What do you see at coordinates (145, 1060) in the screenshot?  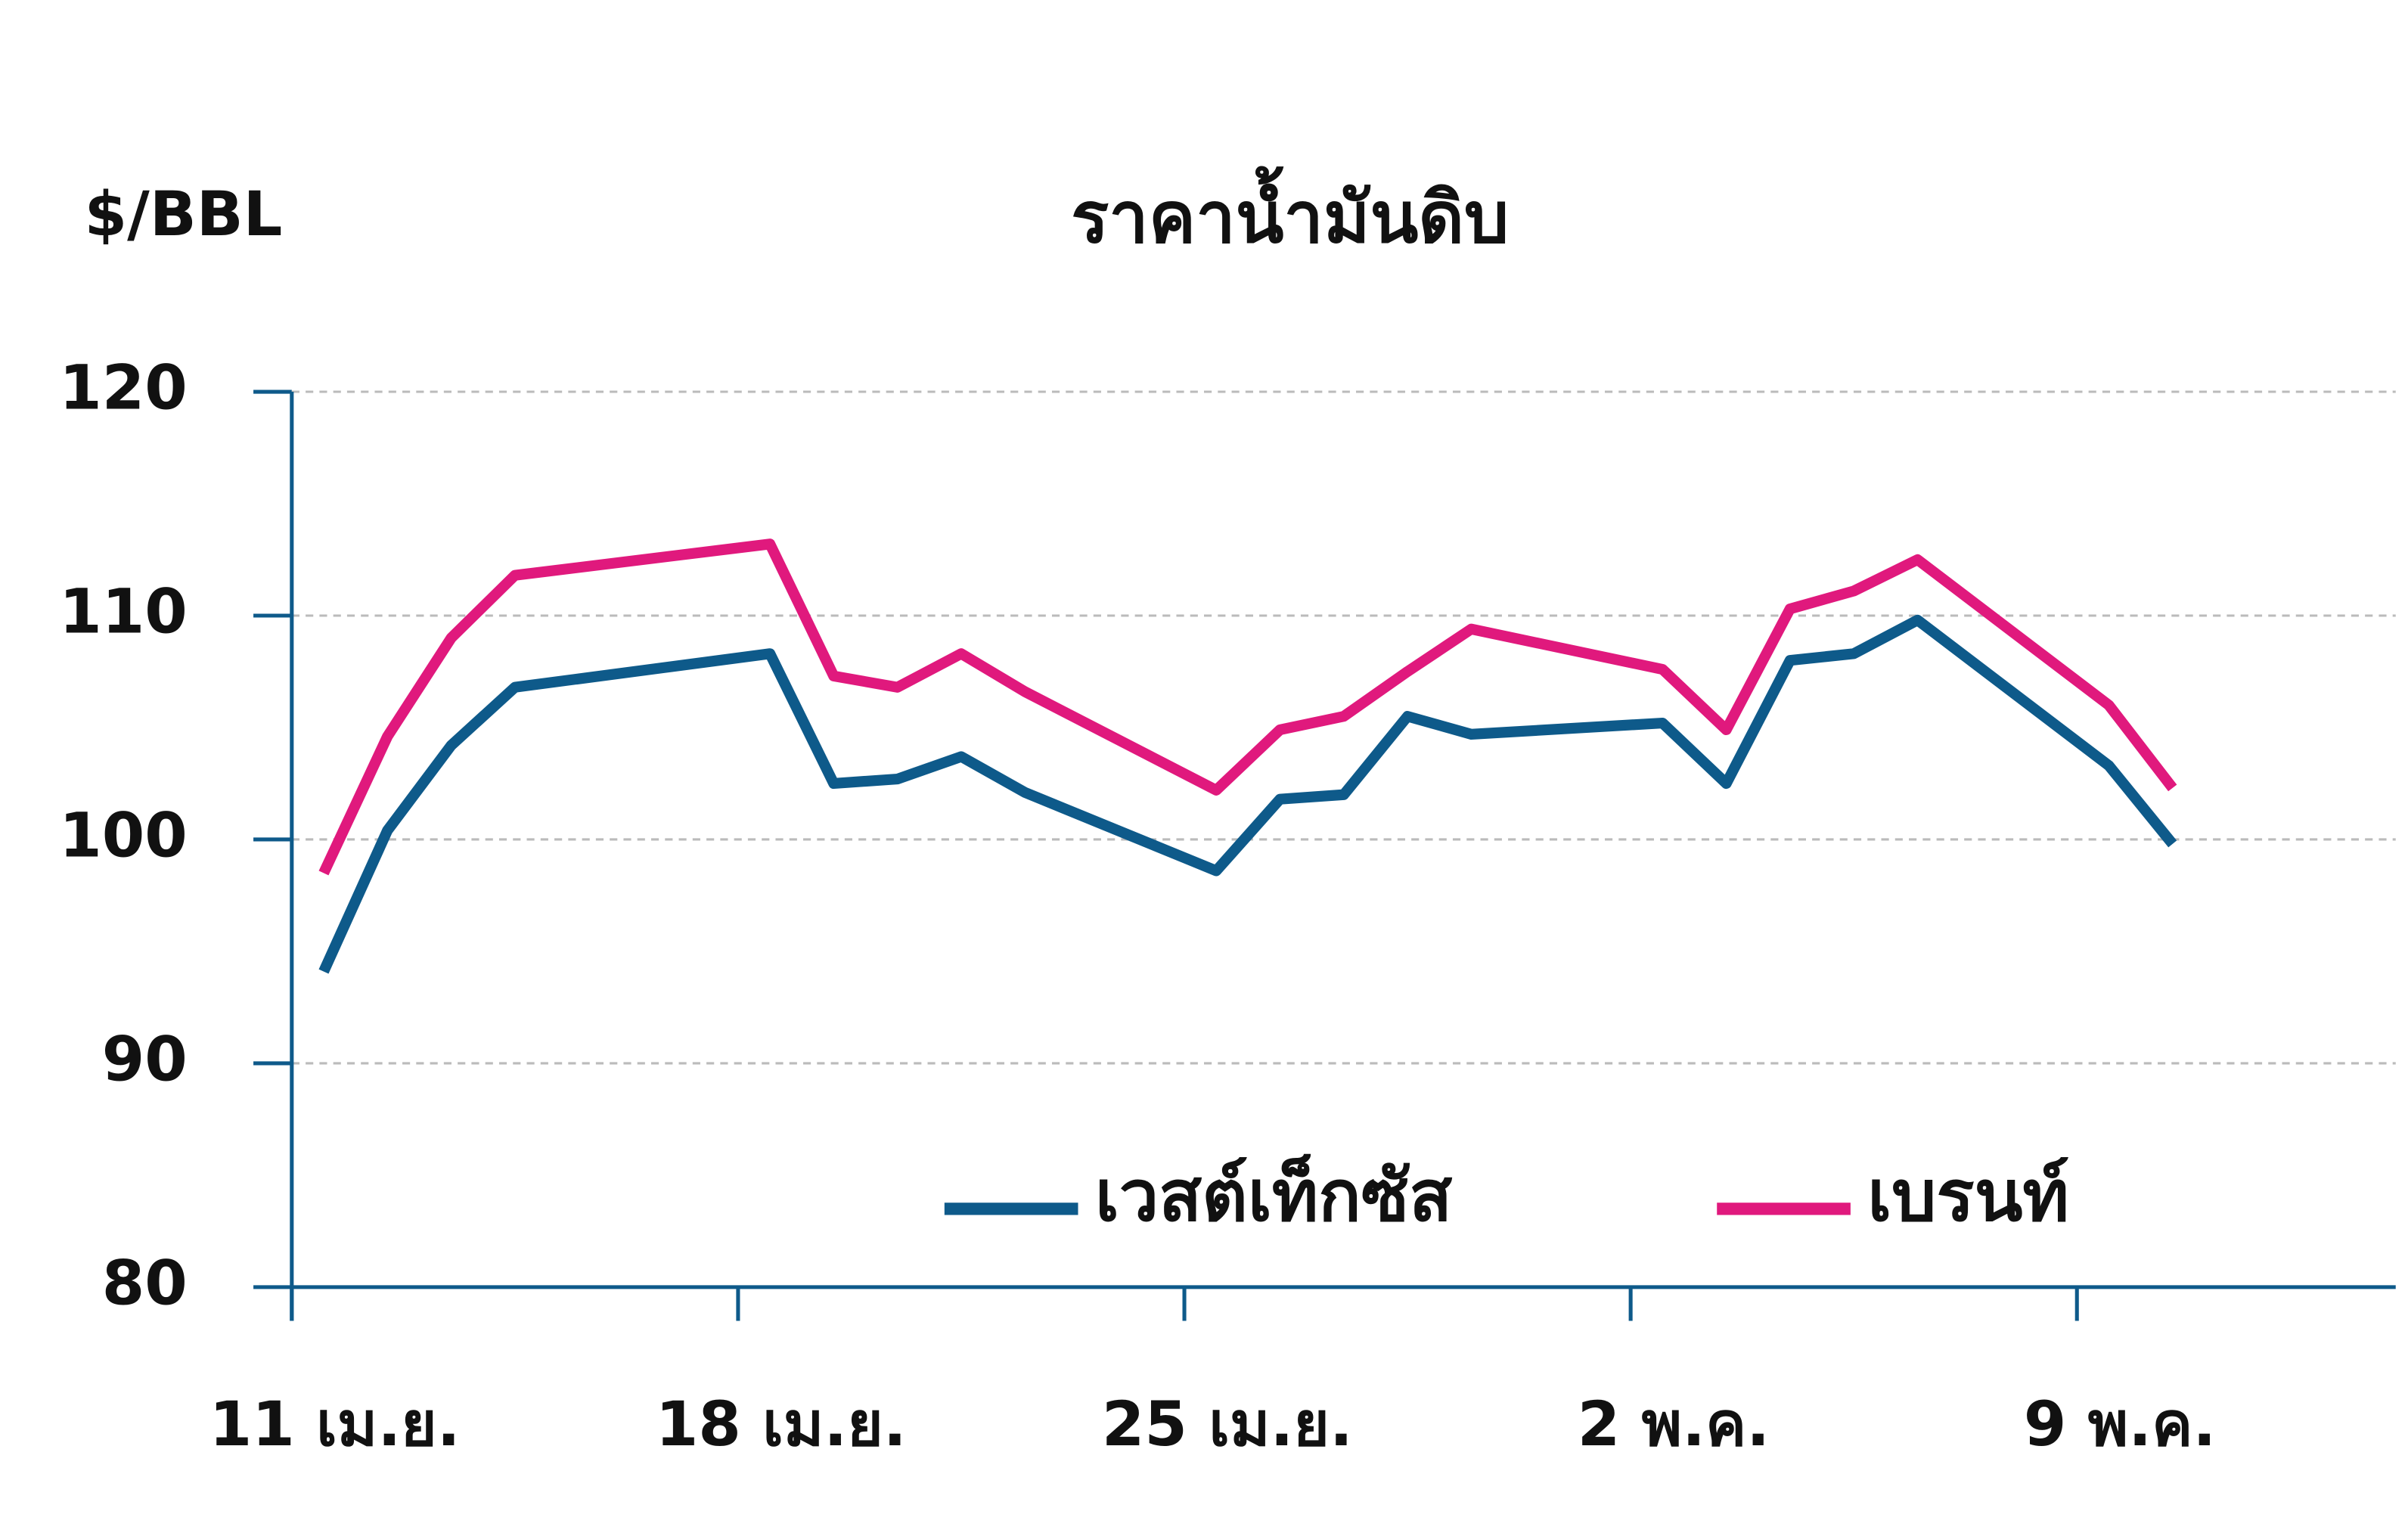 I see `y-tick-label: 90` at bounding box center [145, 1060].